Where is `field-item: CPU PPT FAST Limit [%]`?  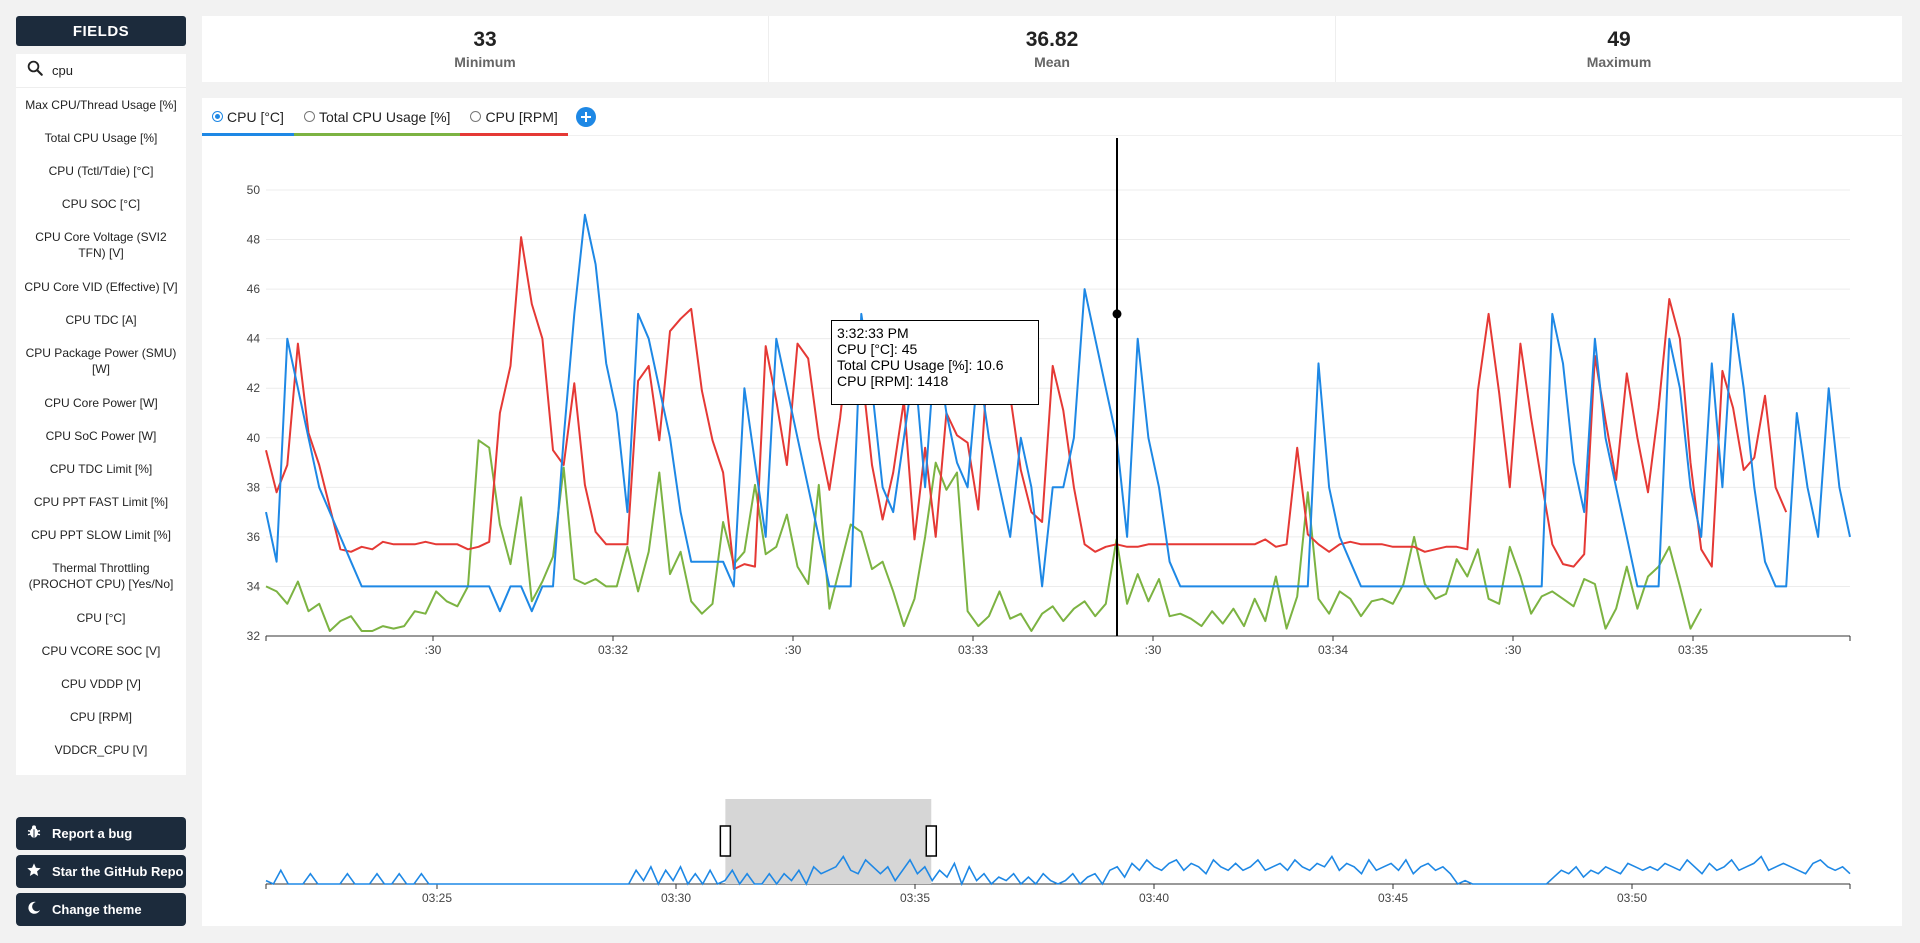 field-item: CPU PPT FAST Limit [%] is located at coordinates (101, 501).